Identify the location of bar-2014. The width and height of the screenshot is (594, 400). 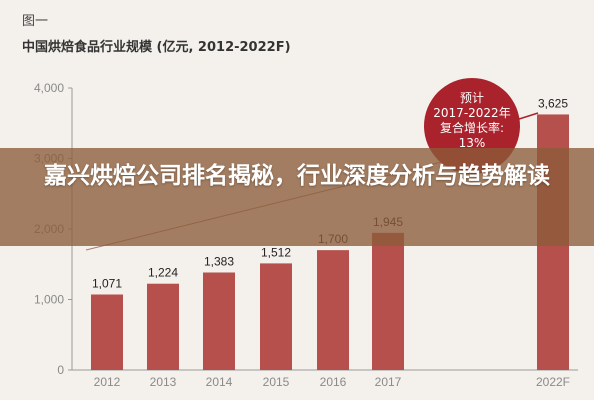
(219, 321).